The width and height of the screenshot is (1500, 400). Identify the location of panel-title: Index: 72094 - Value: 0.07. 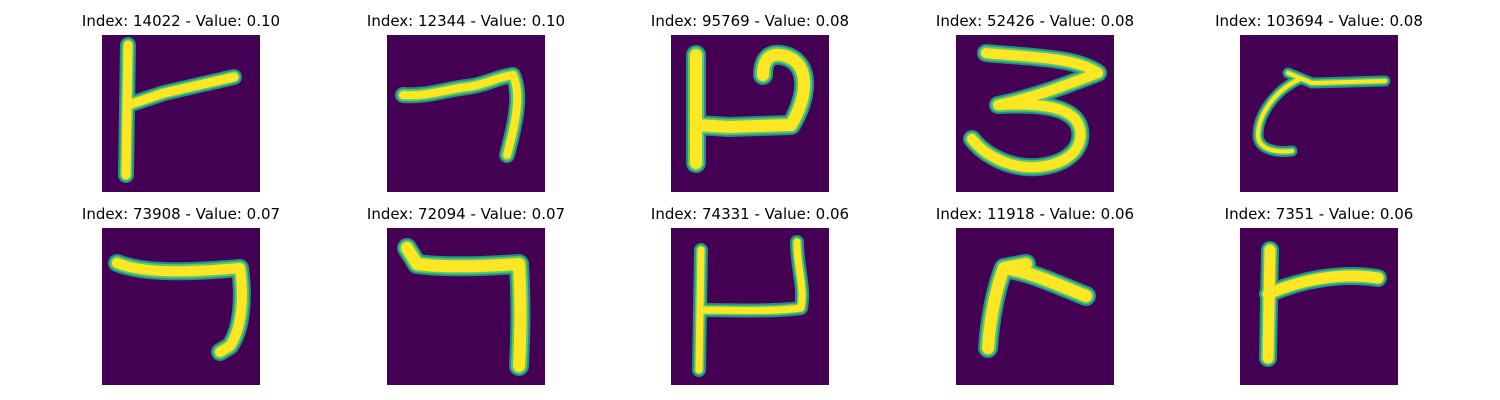
(466, 214).